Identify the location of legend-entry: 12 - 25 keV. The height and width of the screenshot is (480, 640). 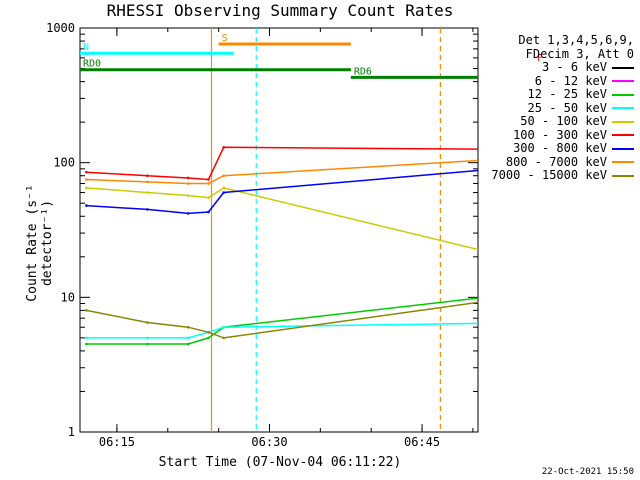
(562, 94).